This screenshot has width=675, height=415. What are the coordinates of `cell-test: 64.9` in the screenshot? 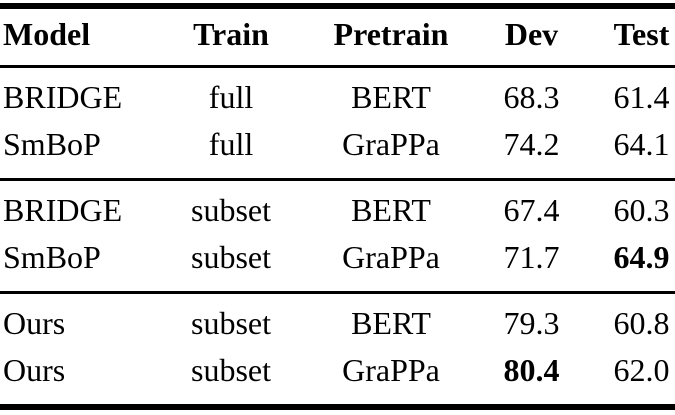 It's located at (641, 257).